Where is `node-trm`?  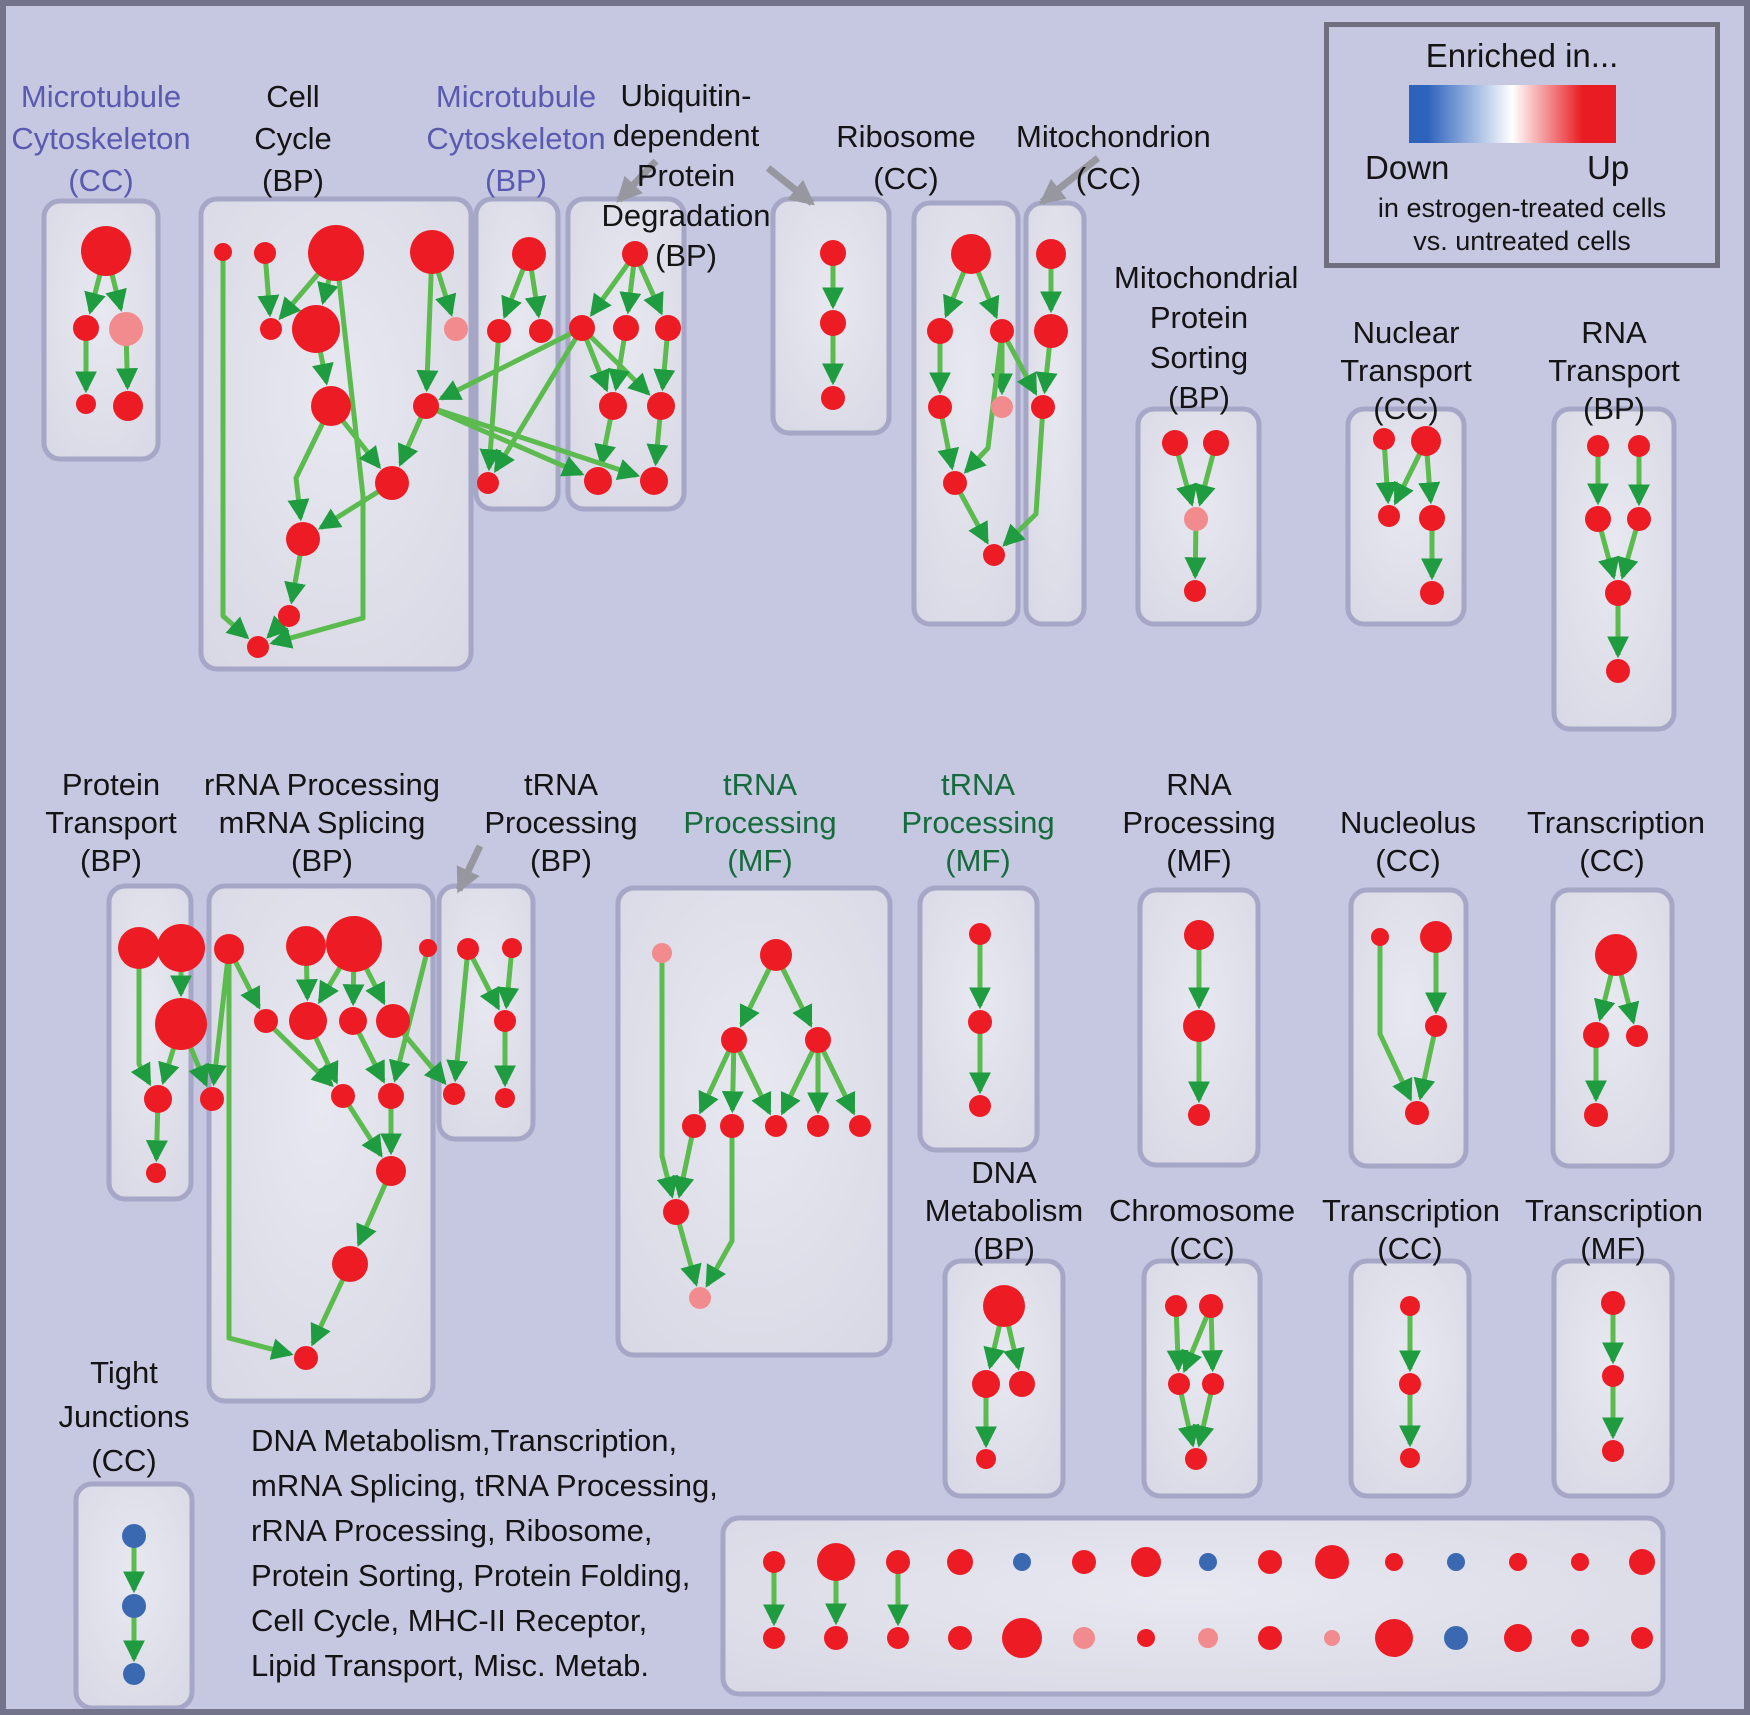 node-trm is located at coordinates (505, 1021).